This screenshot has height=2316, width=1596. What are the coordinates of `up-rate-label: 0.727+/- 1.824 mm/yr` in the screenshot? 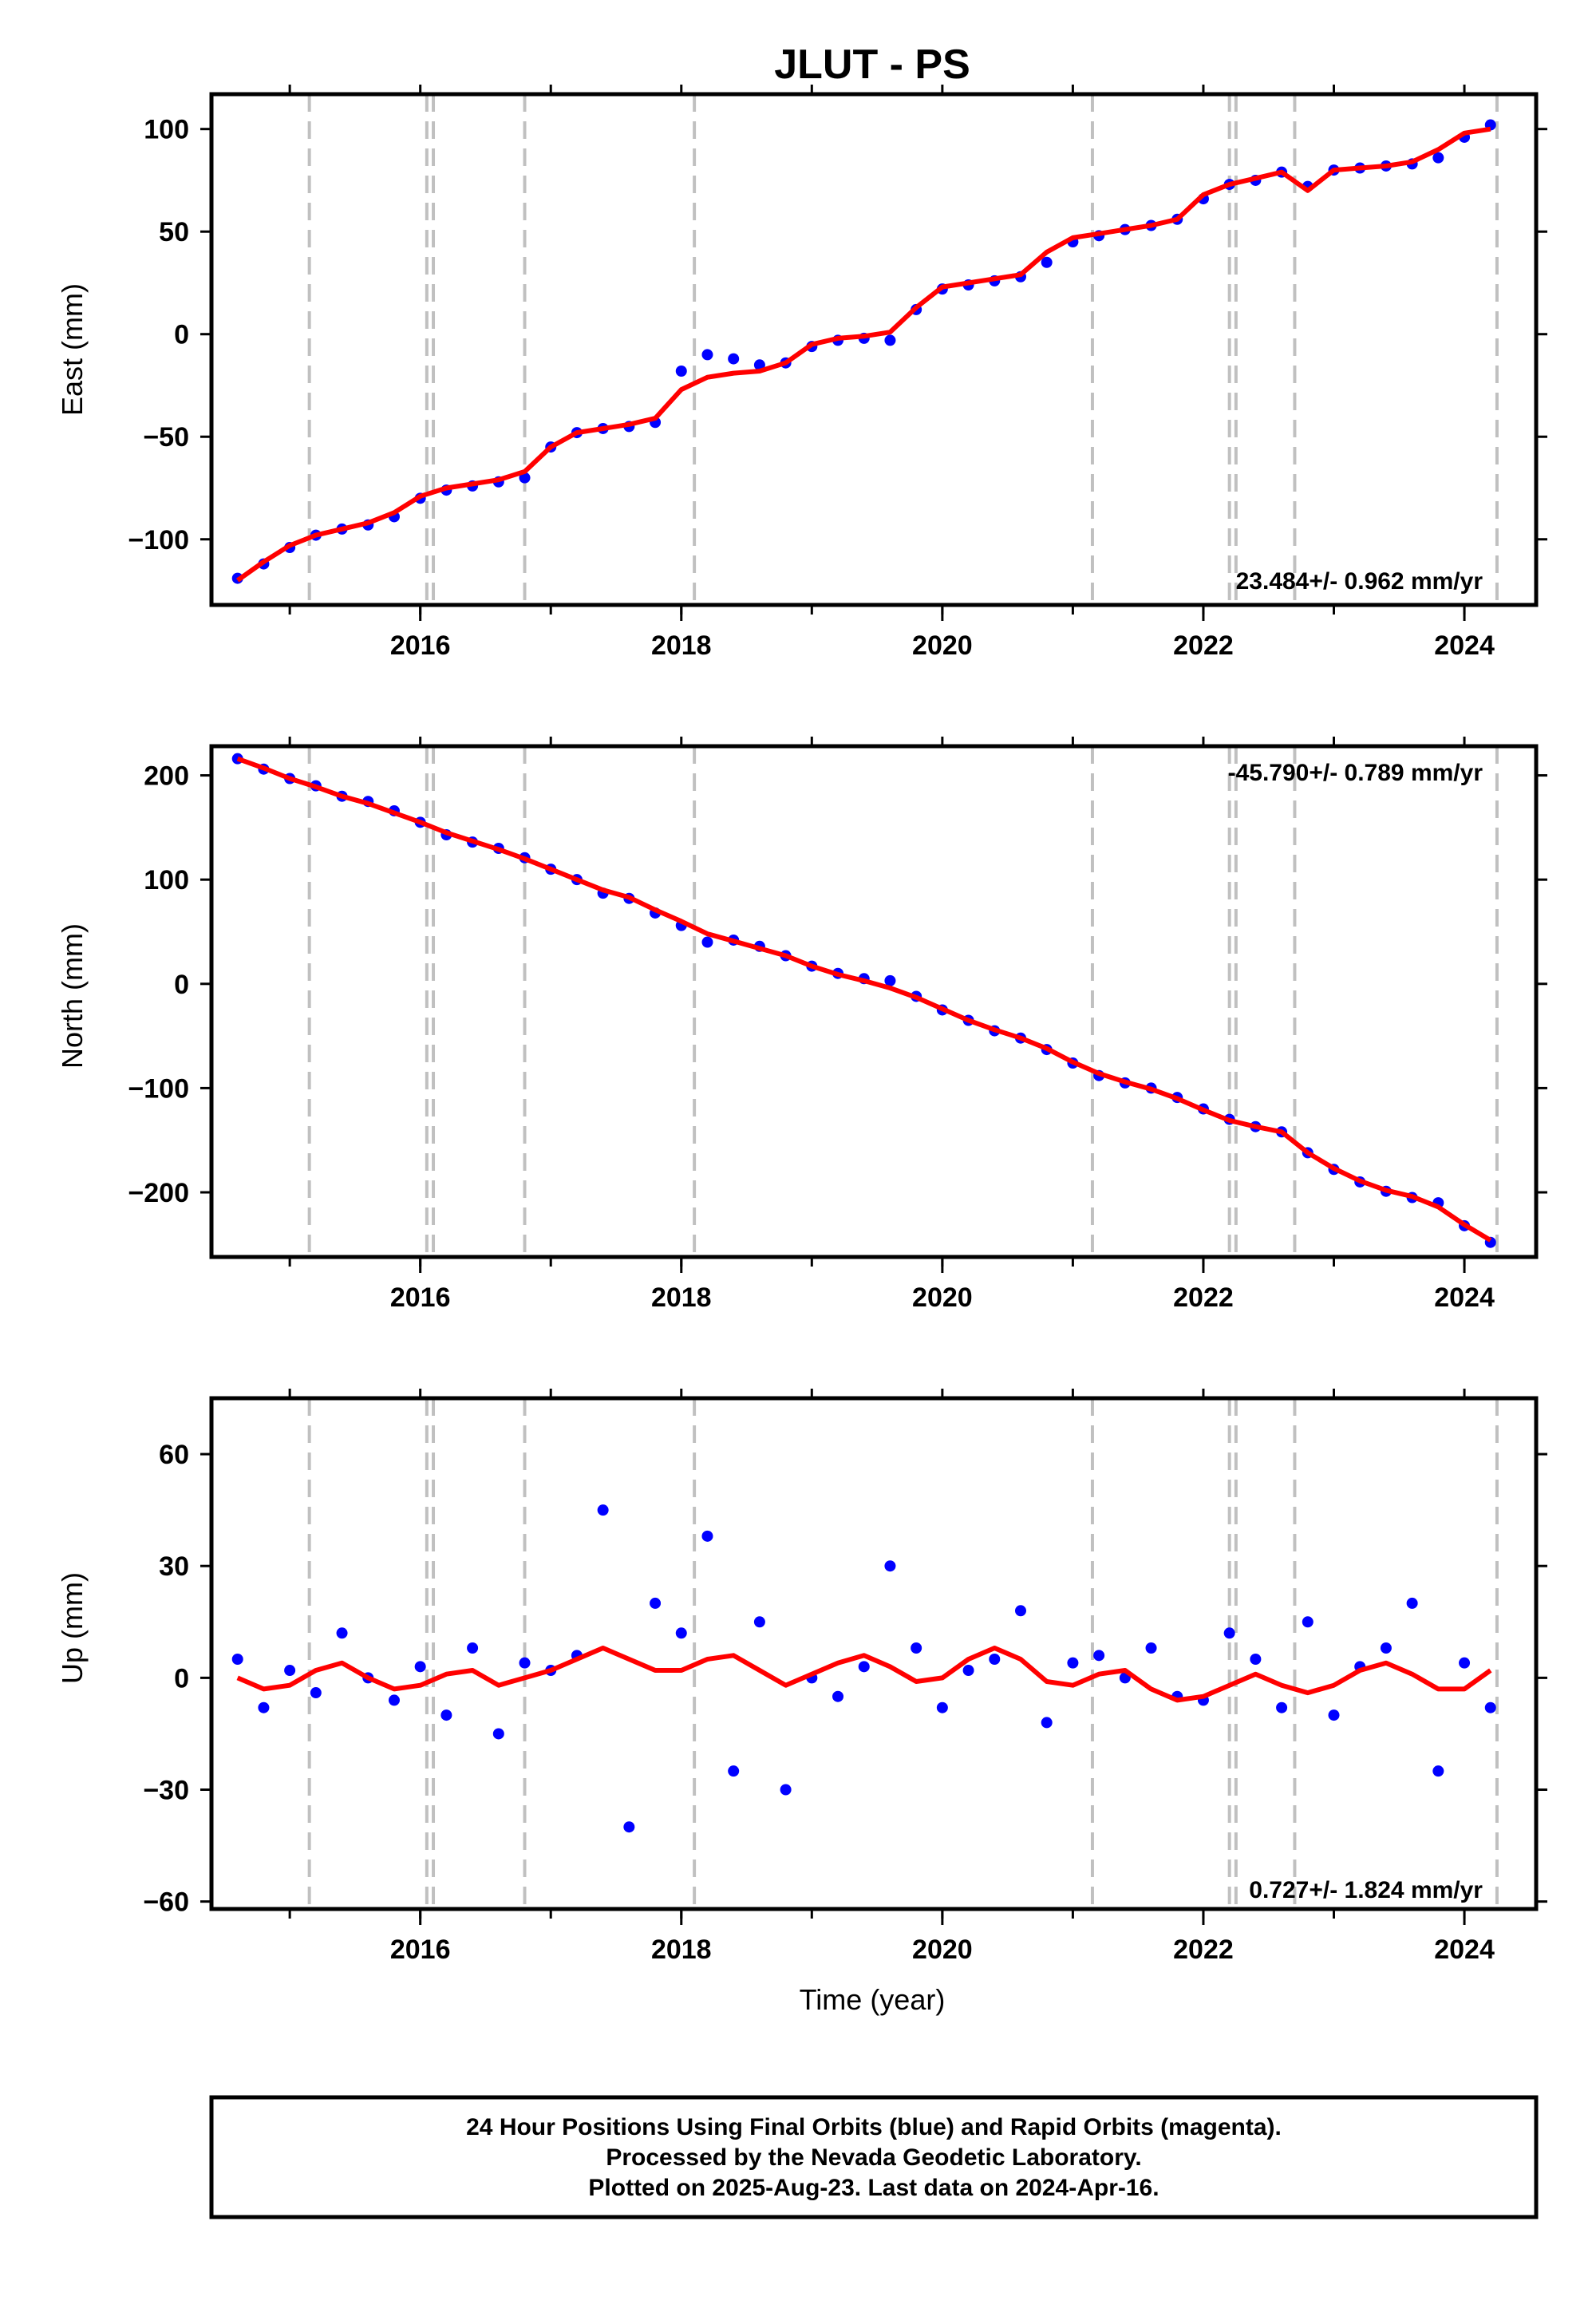 It's located at (1366, 1890).